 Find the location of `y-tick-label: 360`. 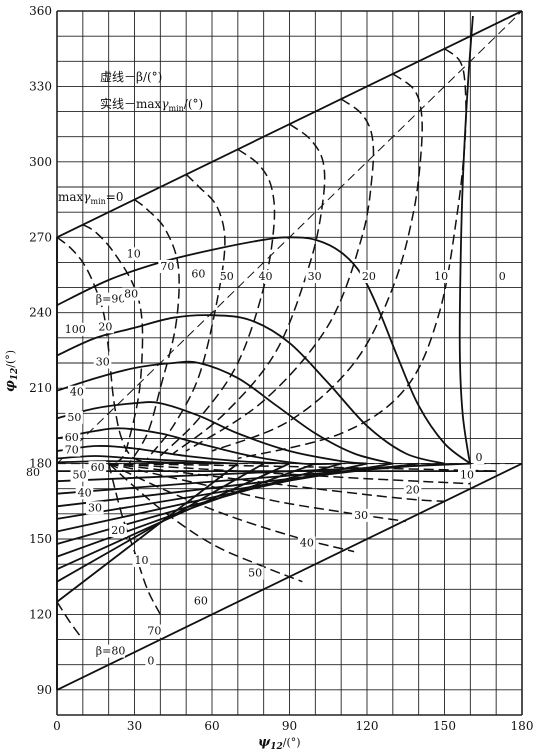

y-tick-label: 360 is located at coordinates (40, 11).